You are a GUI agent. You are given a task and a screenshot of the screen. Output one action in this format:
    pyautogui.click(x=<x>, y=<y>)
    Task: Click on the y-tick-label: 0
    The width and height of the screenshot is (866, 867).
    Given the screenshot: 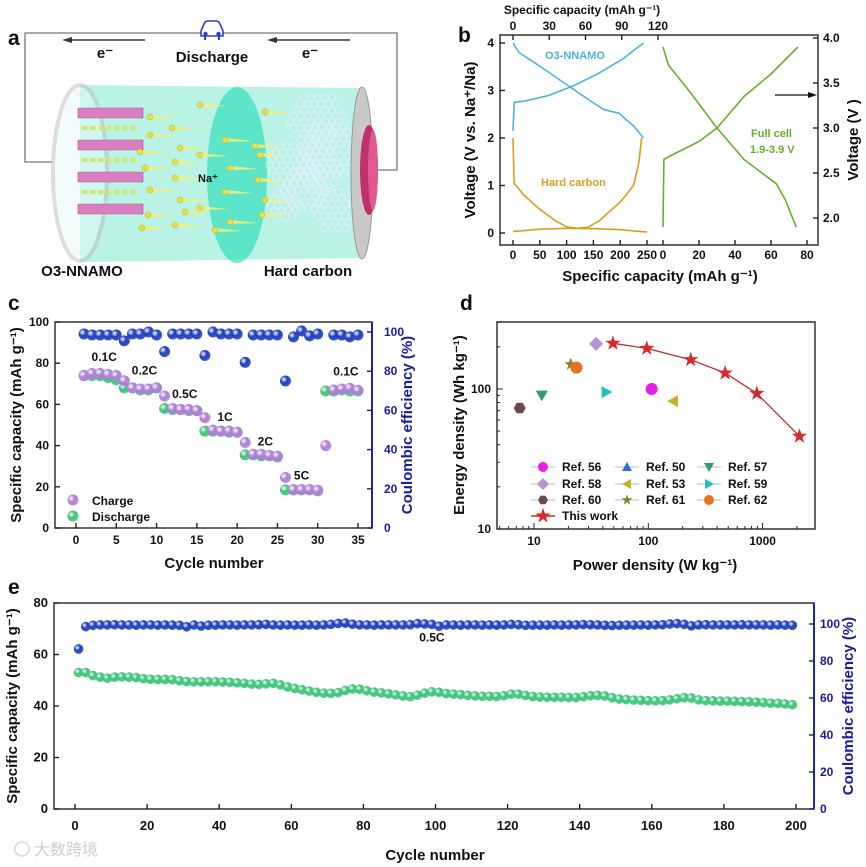 What is the action you would take?
    pyautogui.click(x=44, y=808)
    